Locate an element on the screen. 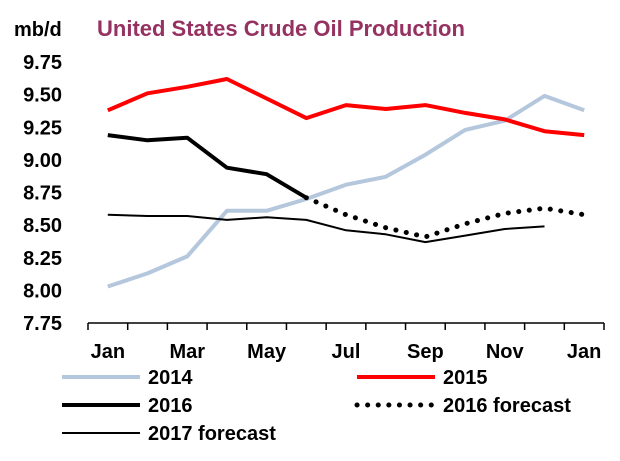 This screenshot has width=620, height=461. y-tick-label: 9.50 is located at coordinates (42, 96).